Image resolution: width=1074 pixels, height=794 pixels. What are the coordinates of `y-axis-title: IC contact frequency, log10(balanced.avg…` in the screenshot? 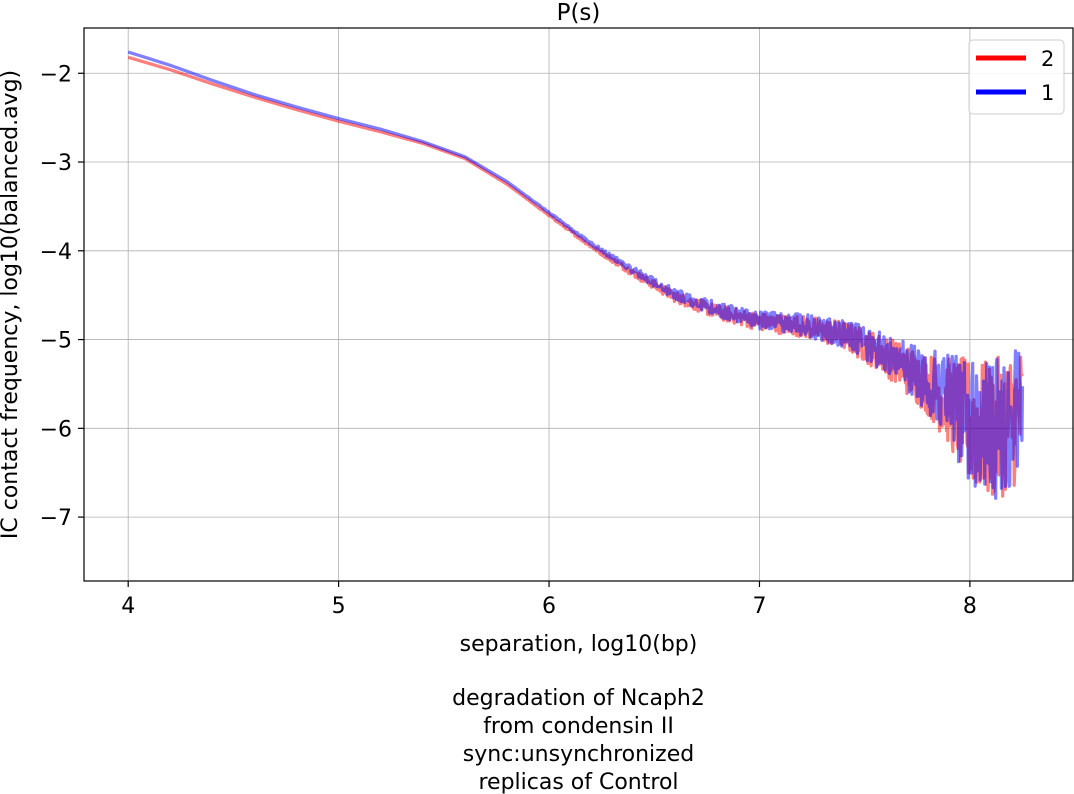 It's located at (11, 304).